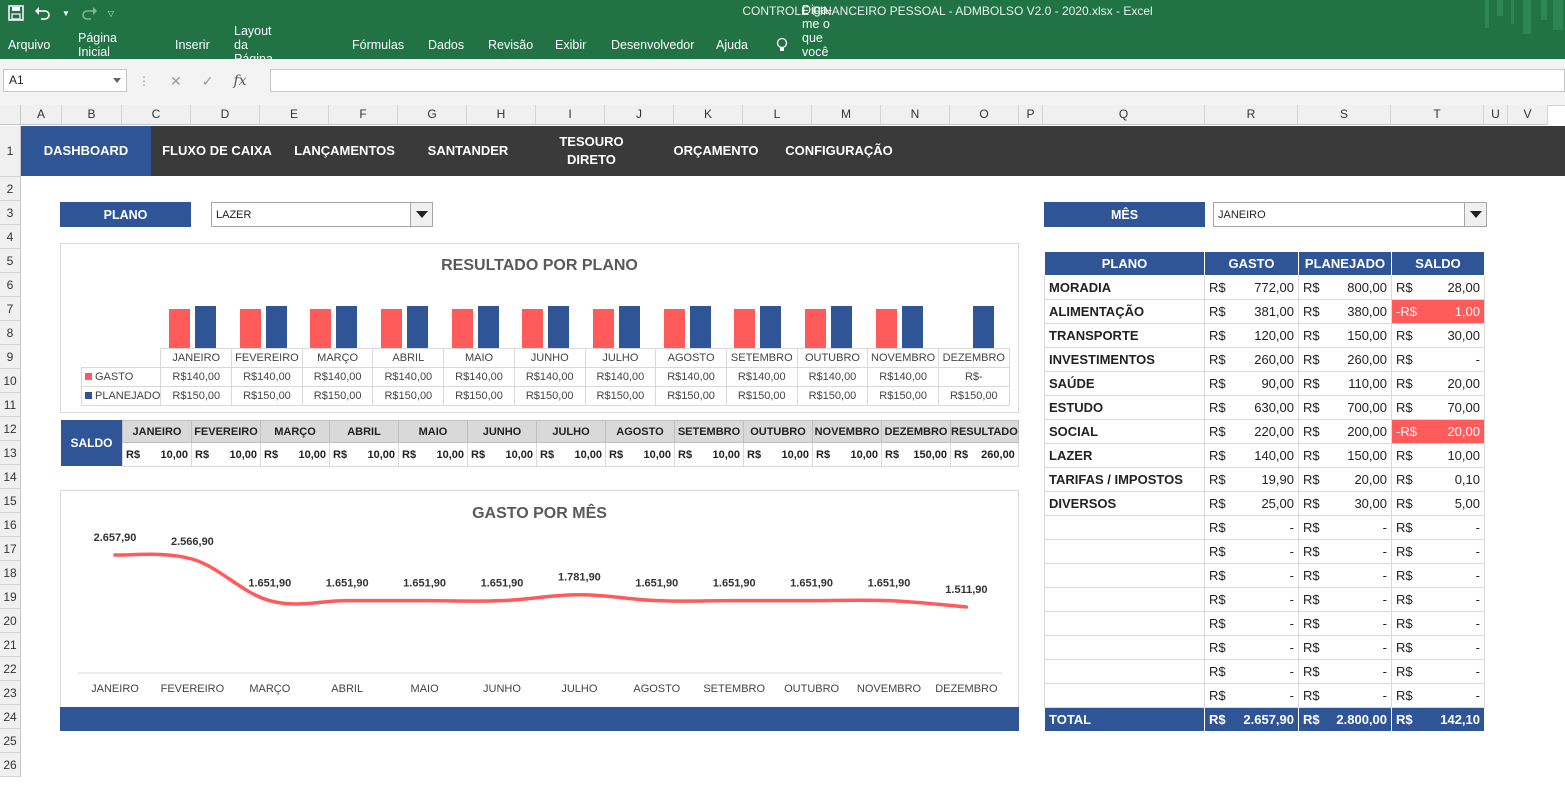 Image resolution: width=1565 pixels, height=788 pixels. I want to click on nav-dashboard: DASHBOARD, so click(86, 151).